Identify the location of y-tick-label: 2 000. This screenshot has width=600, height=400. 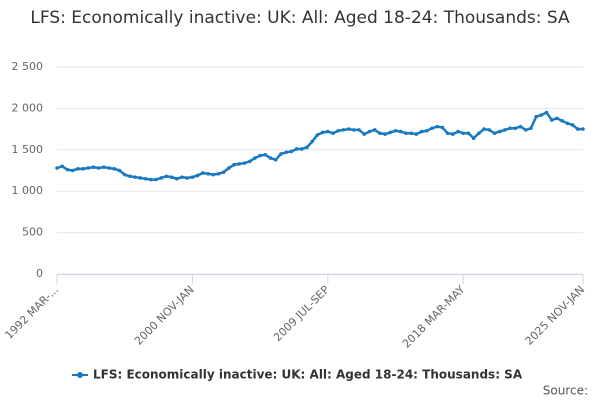
(28, 107).